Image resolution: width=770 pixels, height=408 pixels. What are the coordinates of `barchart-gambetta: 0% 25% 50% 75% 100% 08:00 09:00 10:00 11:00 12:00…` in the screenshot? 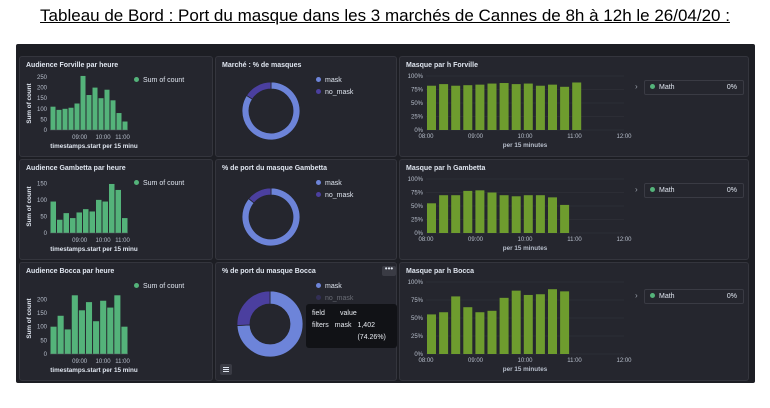 It's located at (520, 214).